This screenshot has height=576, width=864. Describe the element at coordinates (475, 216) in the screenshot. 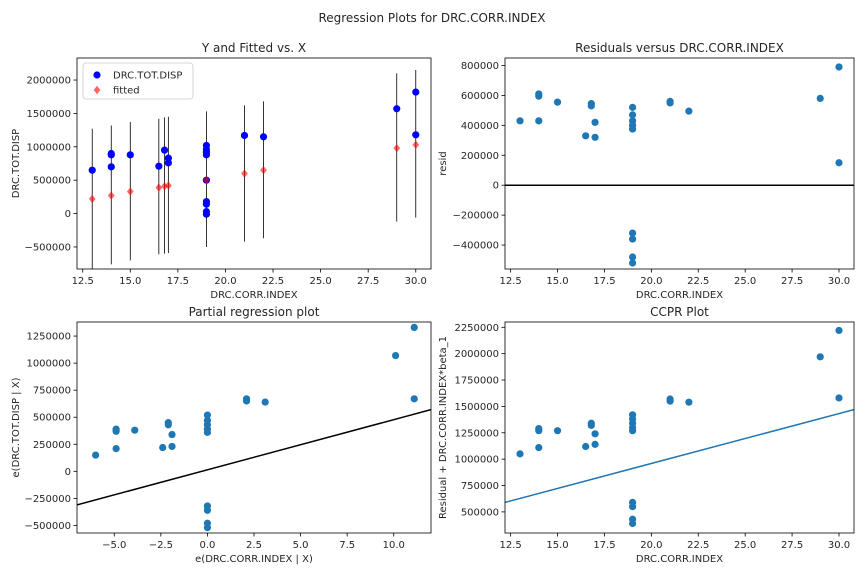

I see `y-tick-label: −200000` at that location.